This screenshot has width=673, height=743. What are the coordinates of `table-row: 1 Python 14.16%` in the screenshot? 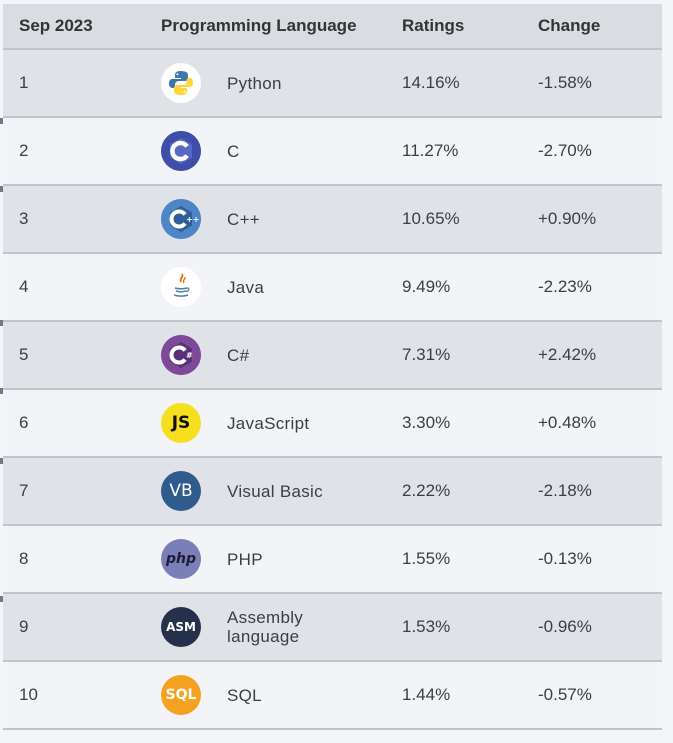 It's located at (332, 83).